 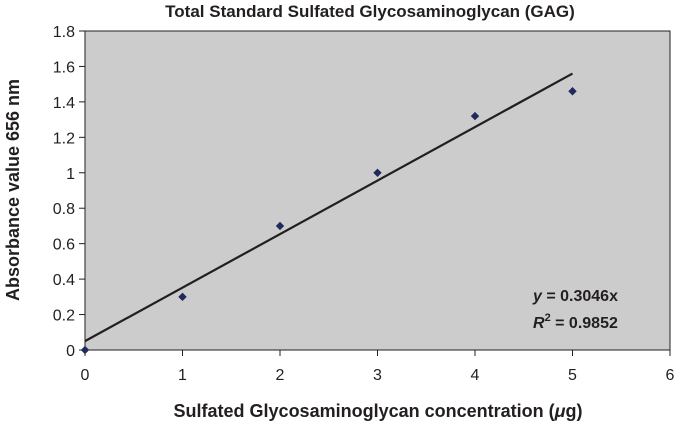 I want to click on x-axis: 0 1 2 3 4 5 6, so click(x=378, y=367).